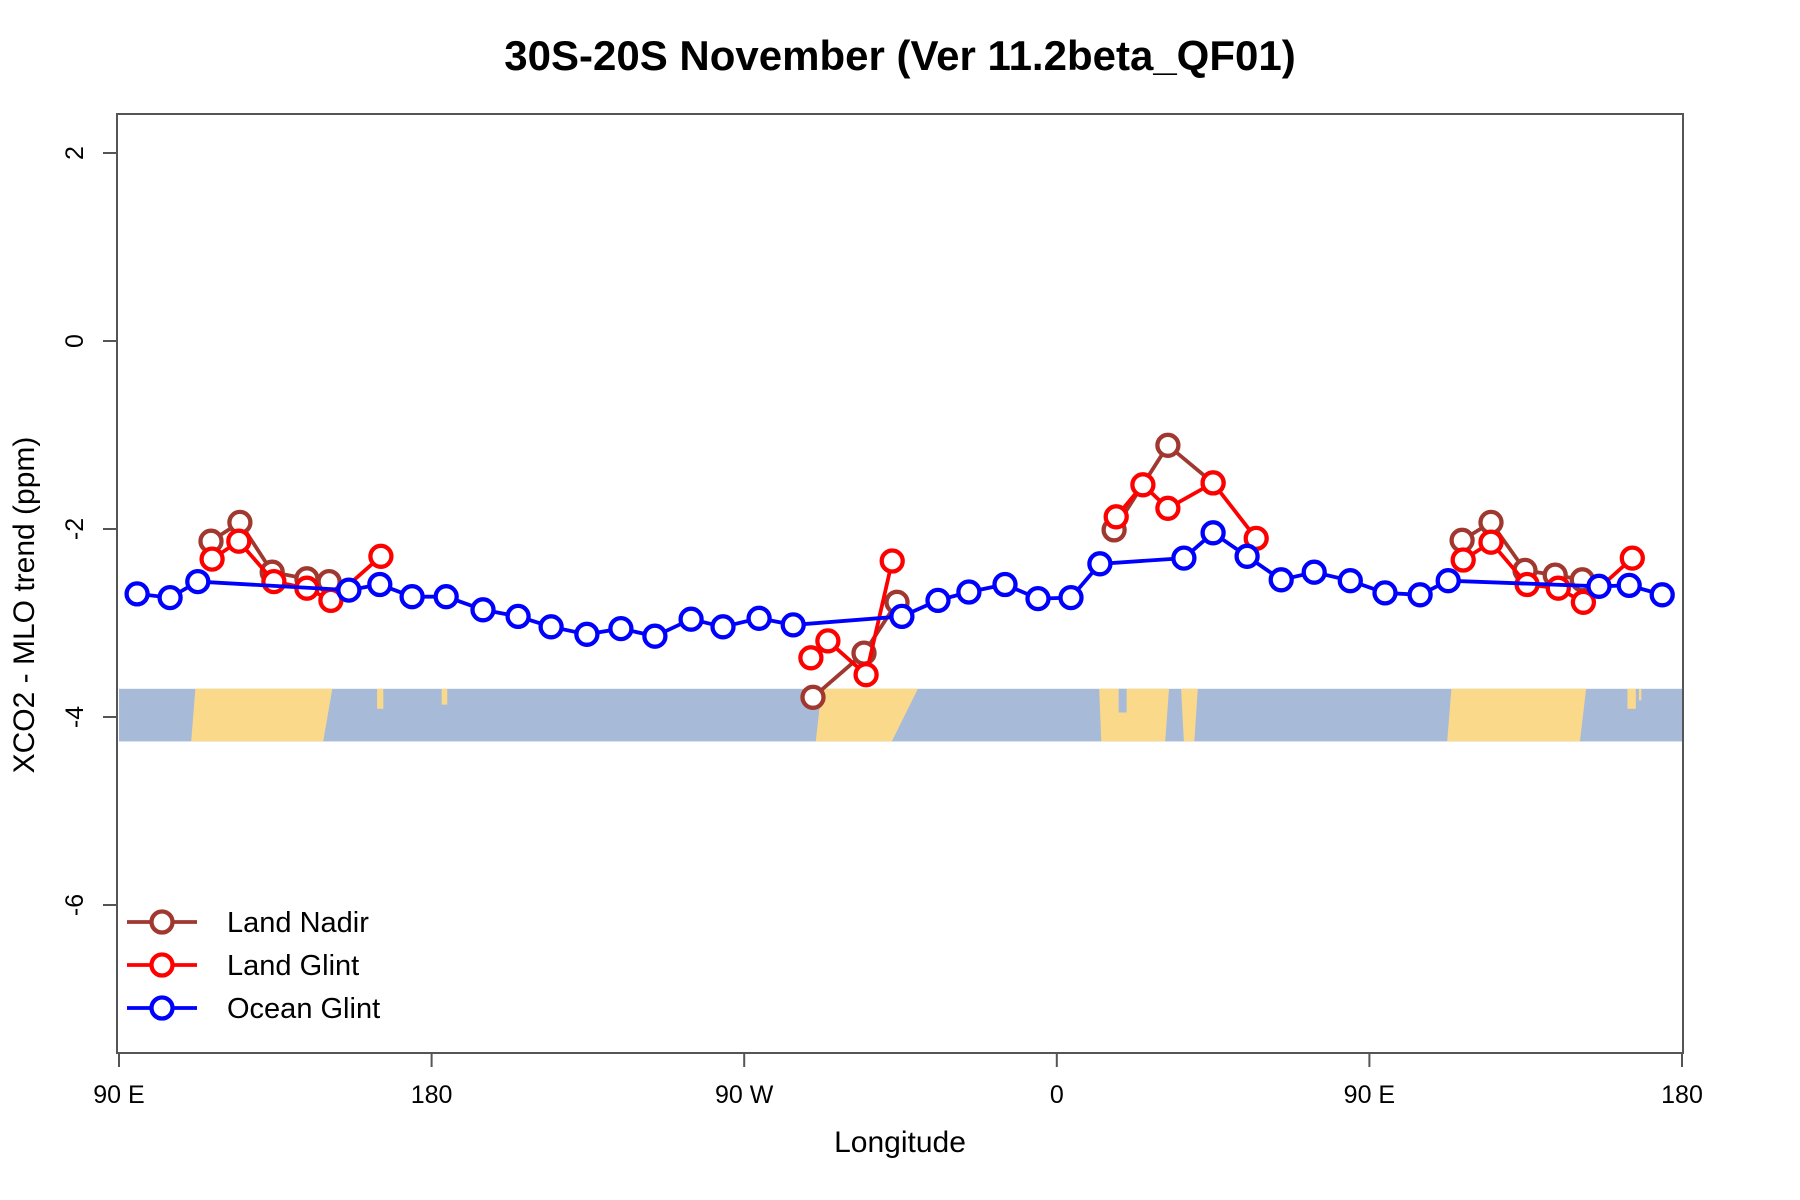 The width and height of the screenshot is (1800, 1200). Describe the element at coordinates (744, 1095) in the screenshot. I see `x-tick-label: 90 W` at that location.